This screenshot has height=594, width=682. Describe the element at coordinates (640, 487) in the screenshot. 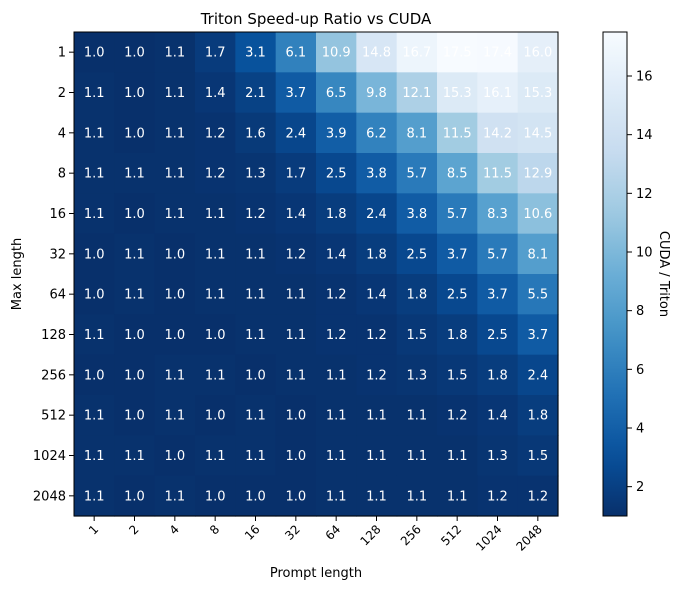

I see `colorbar-tick-label: 2` at that location.